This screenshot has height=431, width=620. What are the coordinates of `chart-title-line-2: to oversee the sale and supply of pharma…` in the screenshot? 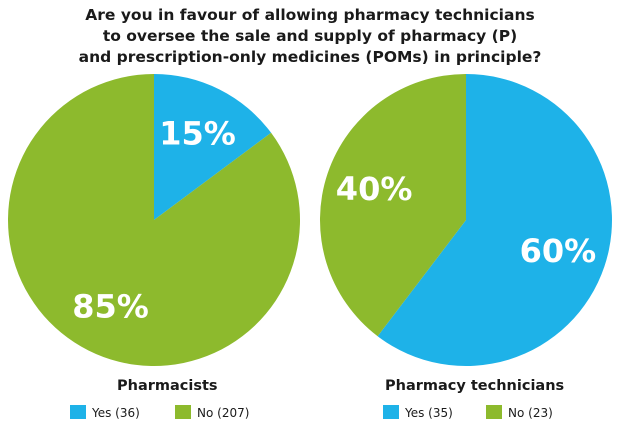 It's located at (310, 36).